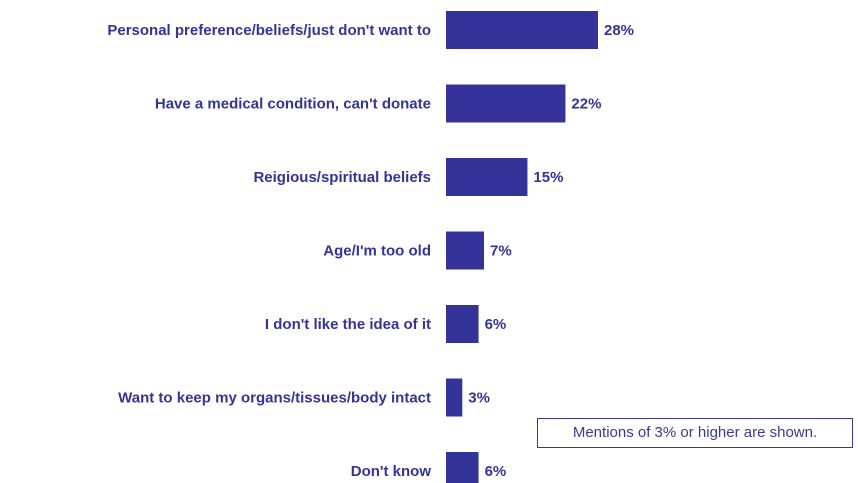 Image resolution: width=858 pixels, height=483 pixels. Describe the element at coordinates (342, 177) in the screenshot. I see `category-label: Reigious/spiritual beliefs` at that location.